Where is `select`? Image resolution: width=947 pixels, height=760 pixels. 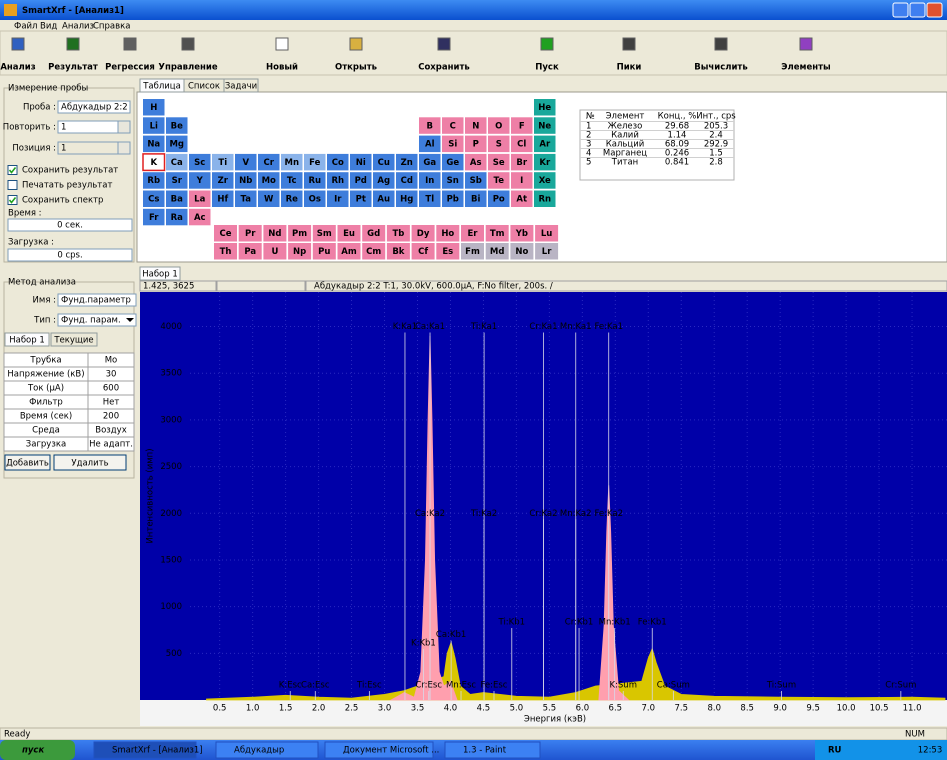
select is located at coordinates (97, 320).